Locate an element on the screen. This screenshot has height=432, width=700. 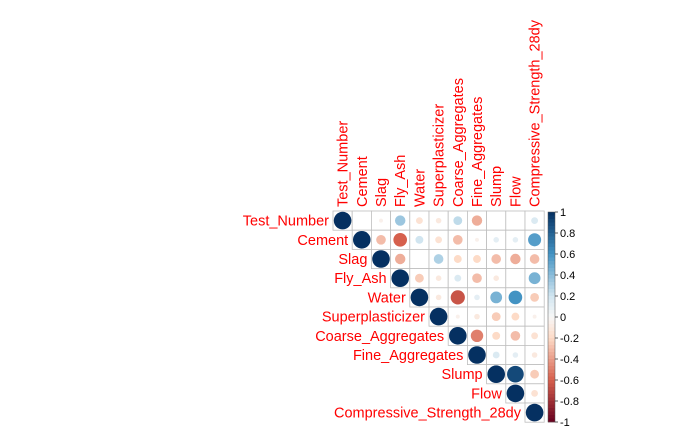
row-label: Flow is located at coordinates (486, 394).